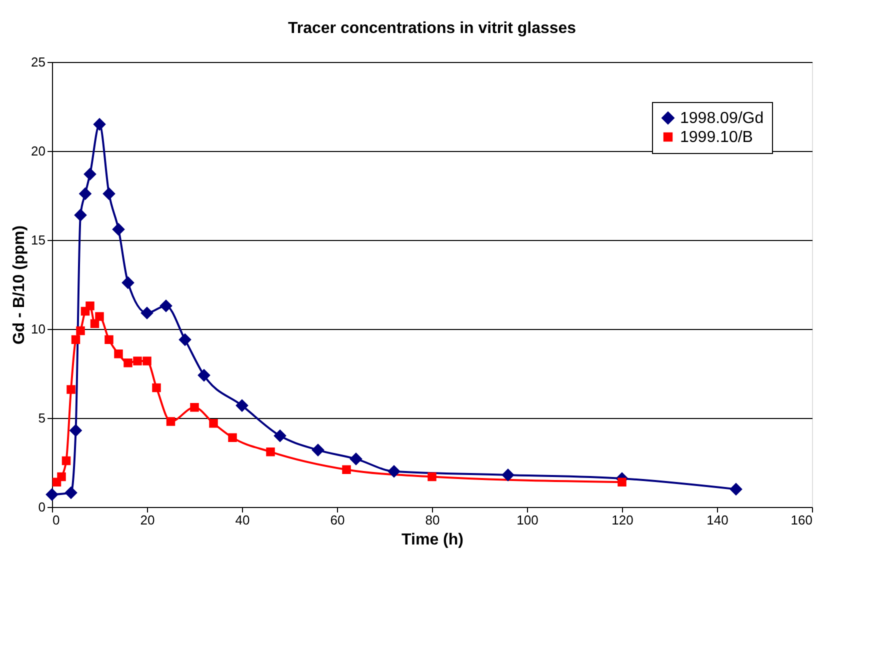 The image size is (893, 651). What do you see at coordinates (242, 520) in the screenshot?
I see `x-tick-label: 40` at bounding box center [242, 520].